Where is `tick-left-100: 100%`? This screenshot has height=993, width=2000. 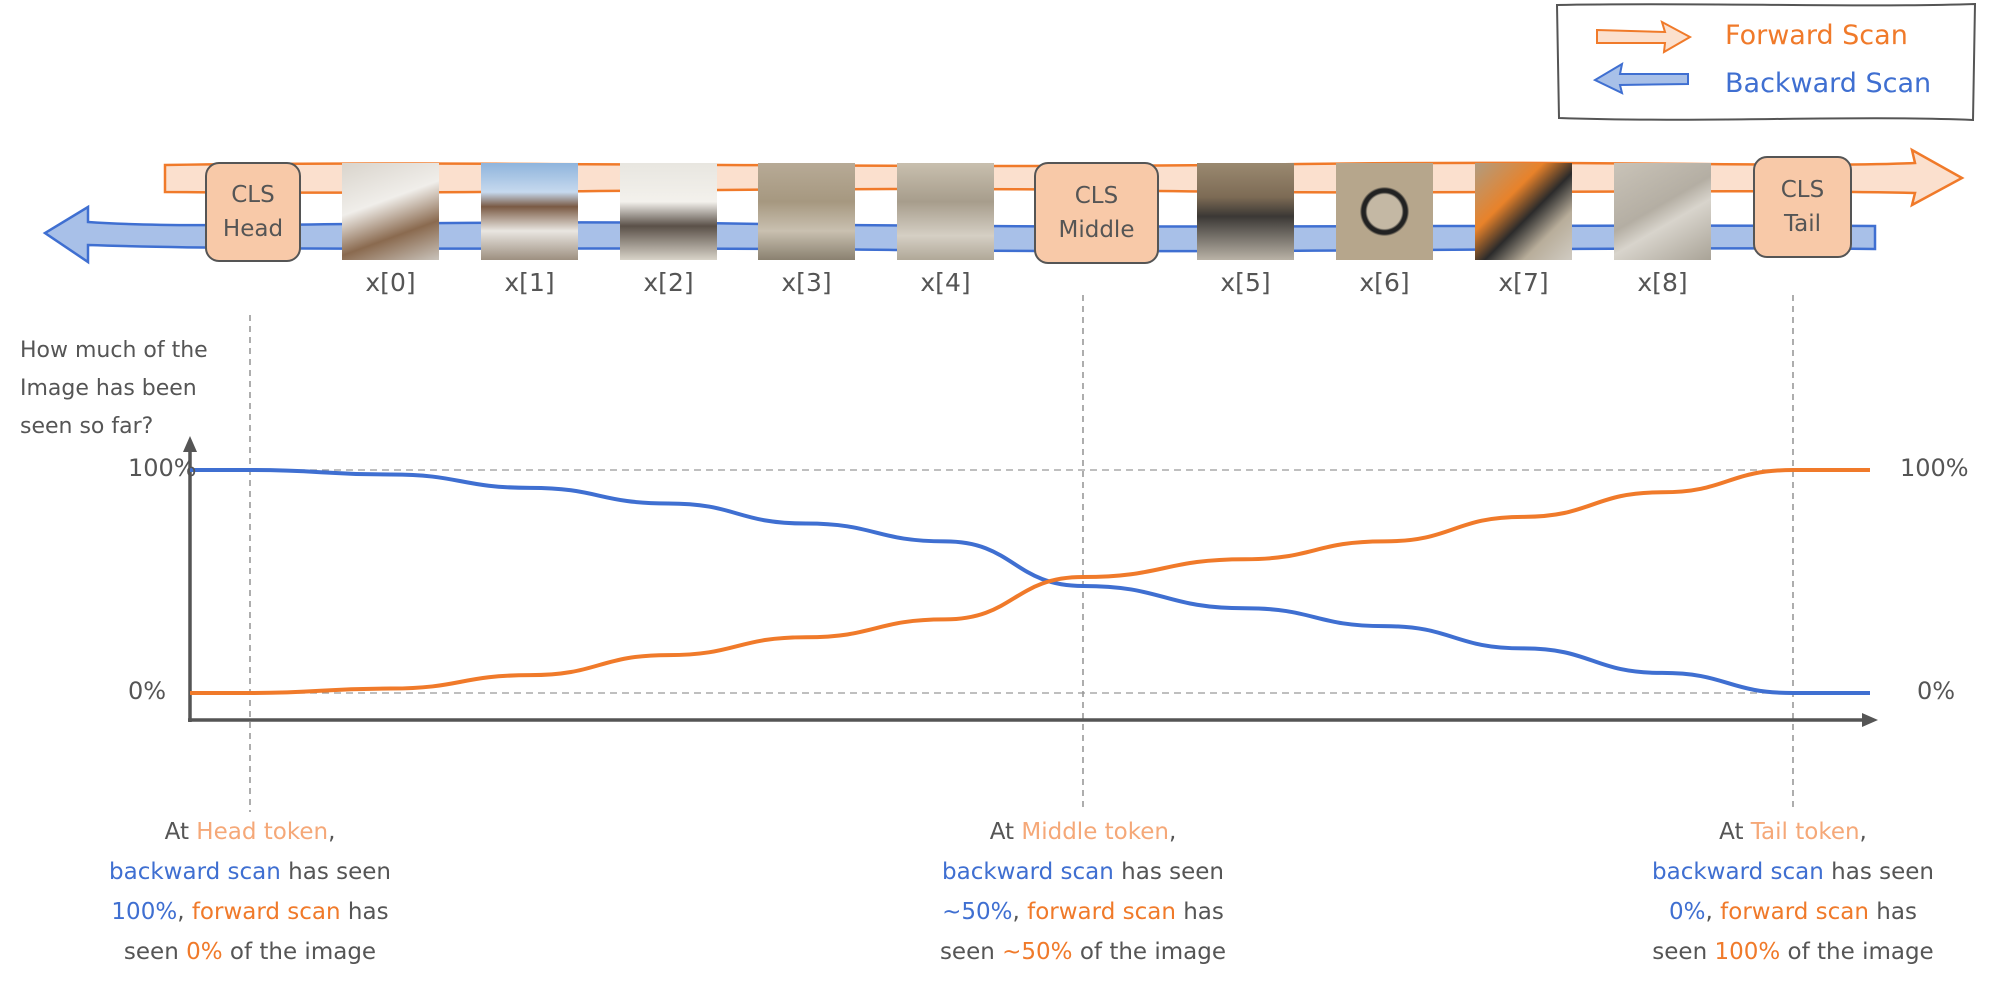
tick-left-100: 100% is located at coordinates (162, 468).